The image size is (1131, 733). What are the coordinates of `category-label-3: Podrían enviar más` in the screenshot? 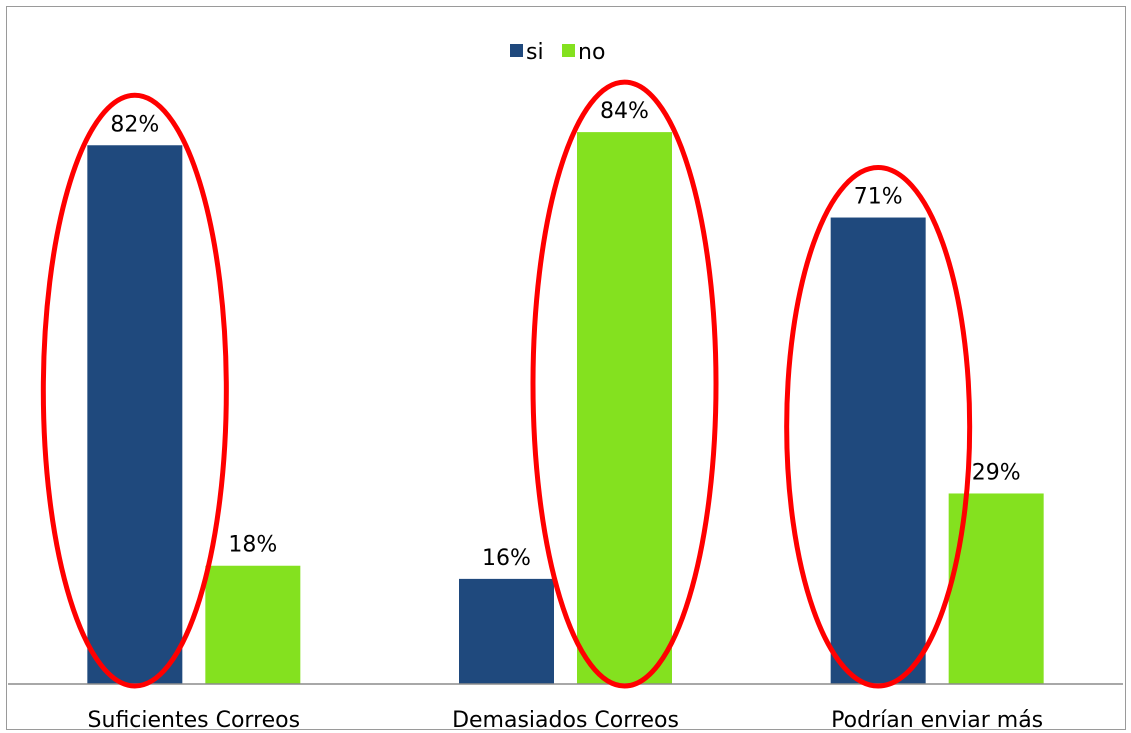 It's located at (937, 720).